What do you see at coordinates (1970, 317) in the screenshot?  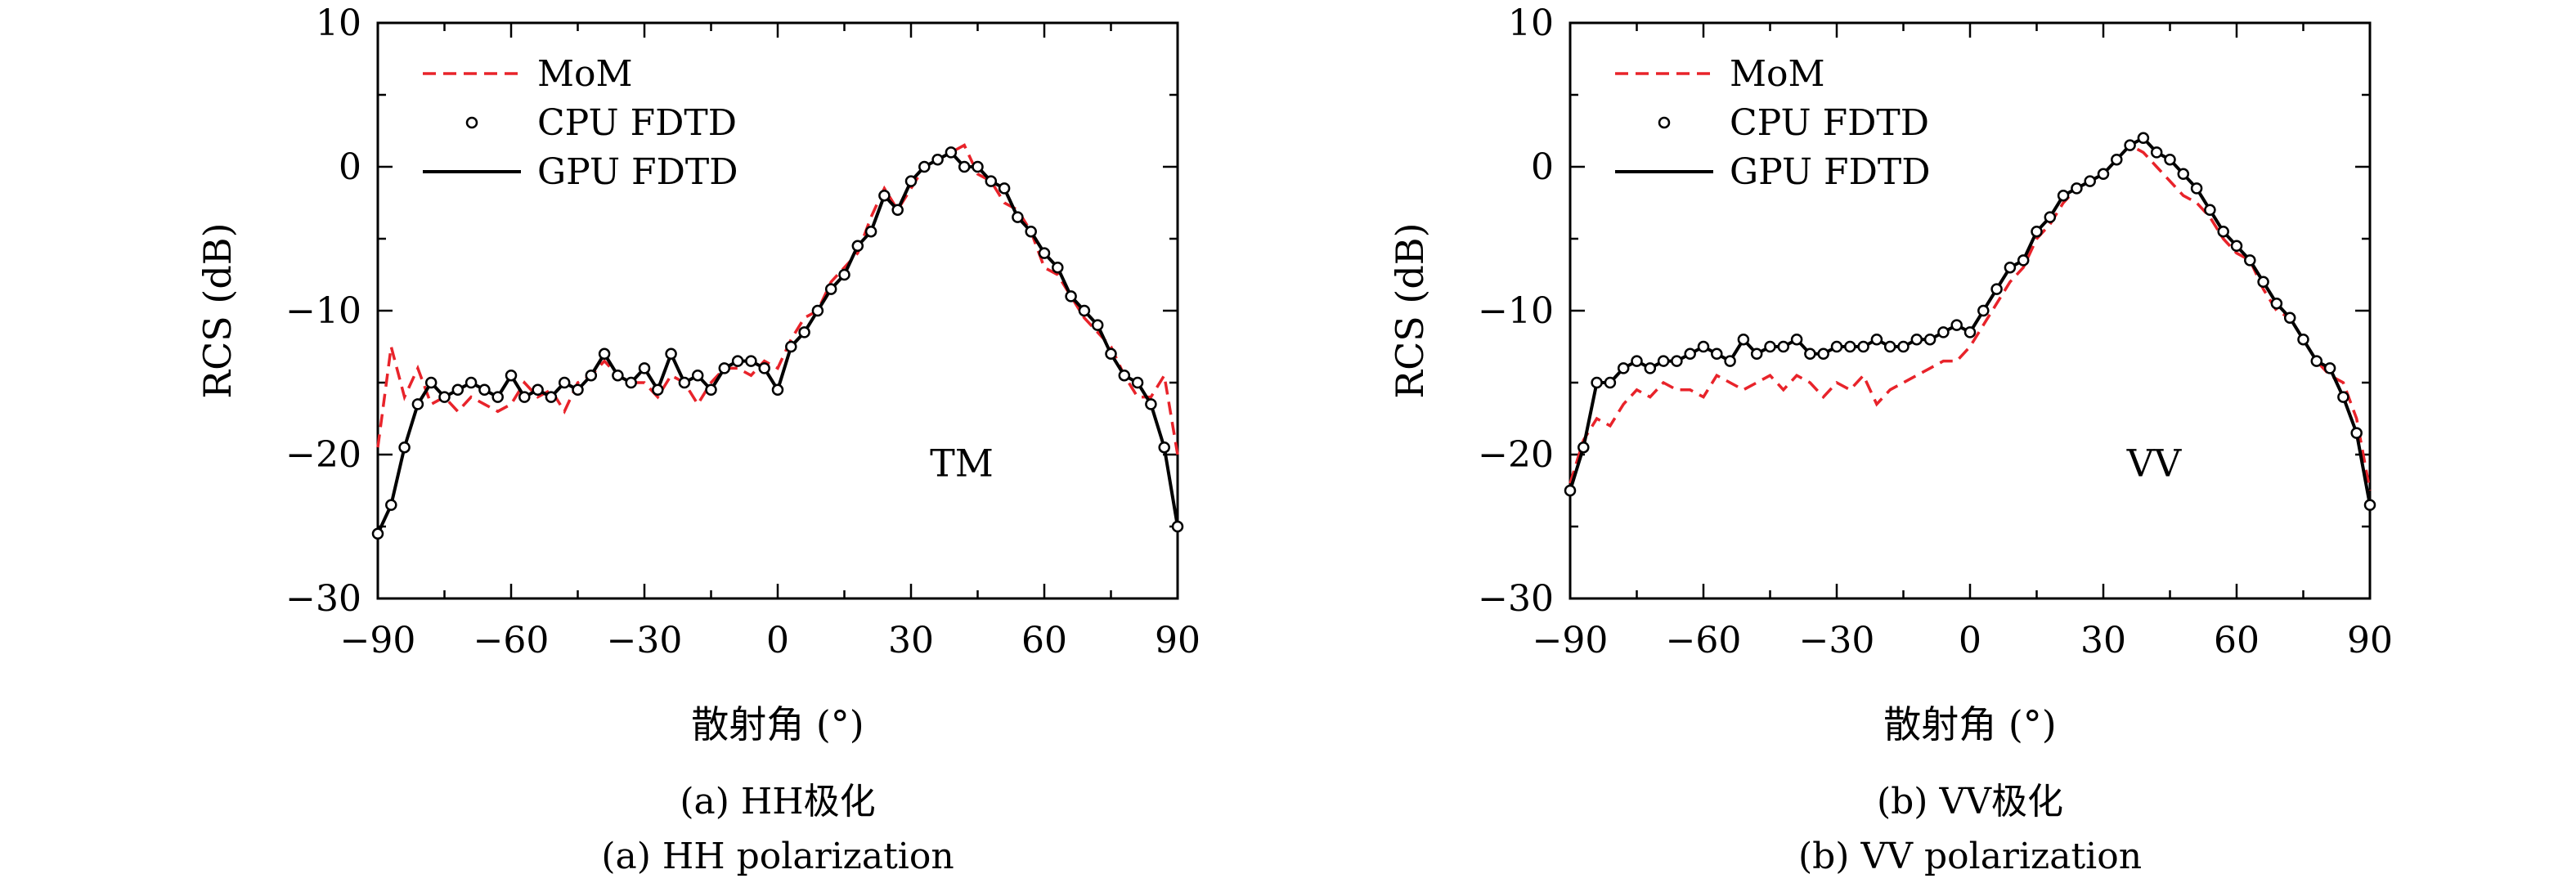 I see `series-mom-line` at bounding box center [1970, 317].